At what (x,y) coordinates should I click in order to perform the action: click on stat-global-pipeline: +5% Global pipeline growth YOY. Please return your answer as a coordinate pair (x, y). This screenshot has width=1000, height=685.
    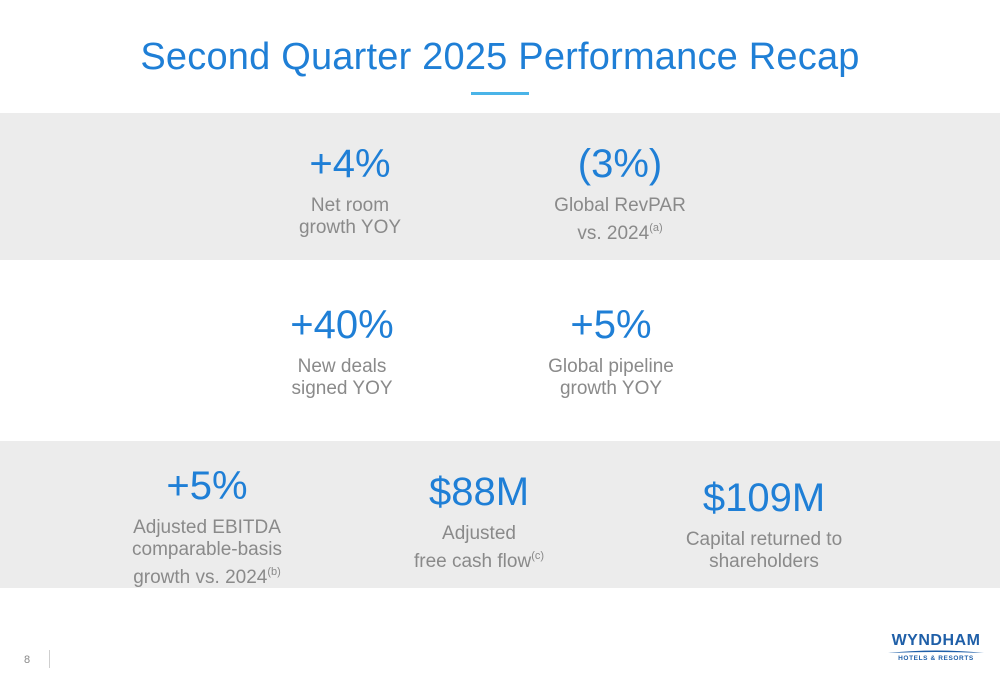
    Looking at the image, I should click on (611, 351).